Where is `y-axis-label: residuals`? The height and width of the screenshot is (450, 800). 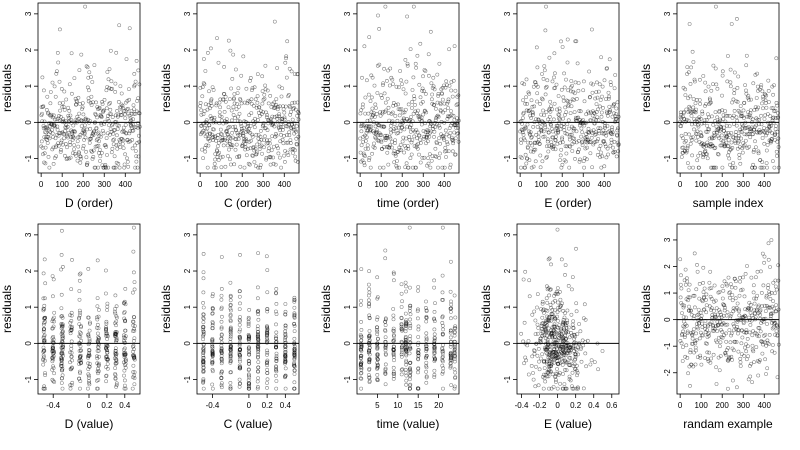 y-axis-label: residuals is located at coordinates (166, 309).